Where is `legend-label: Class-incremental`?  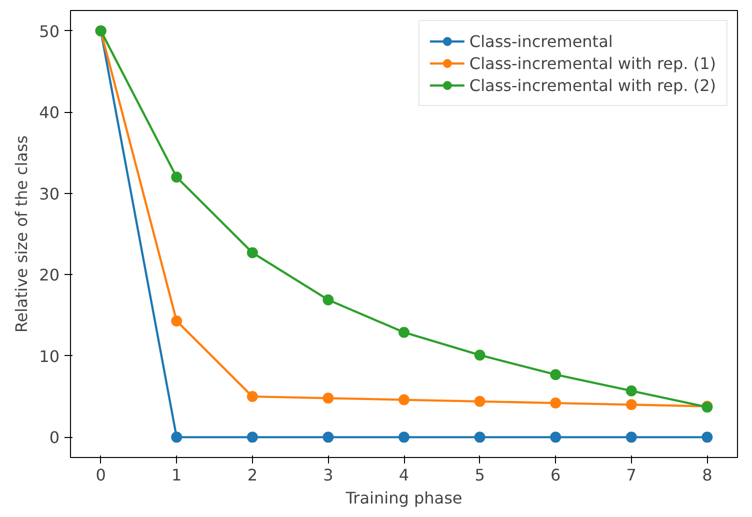
legend-label: Class-incremental is located at coordinates (541, 41).